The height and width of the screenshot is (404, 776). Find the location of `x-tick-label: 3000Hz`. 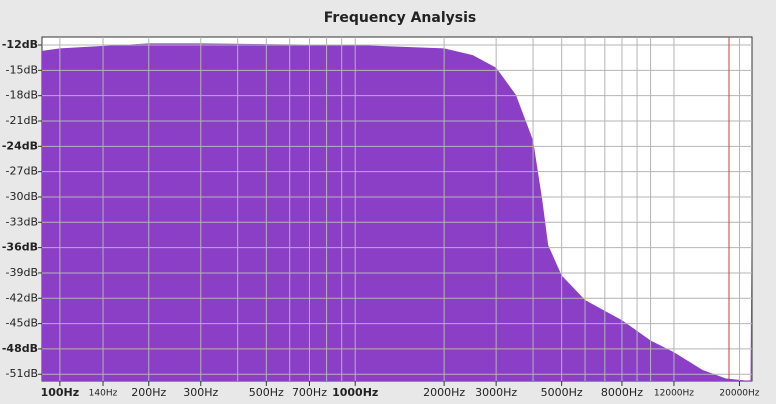

x-tick-label: 3000Hz is located at coordinates (496, 392).